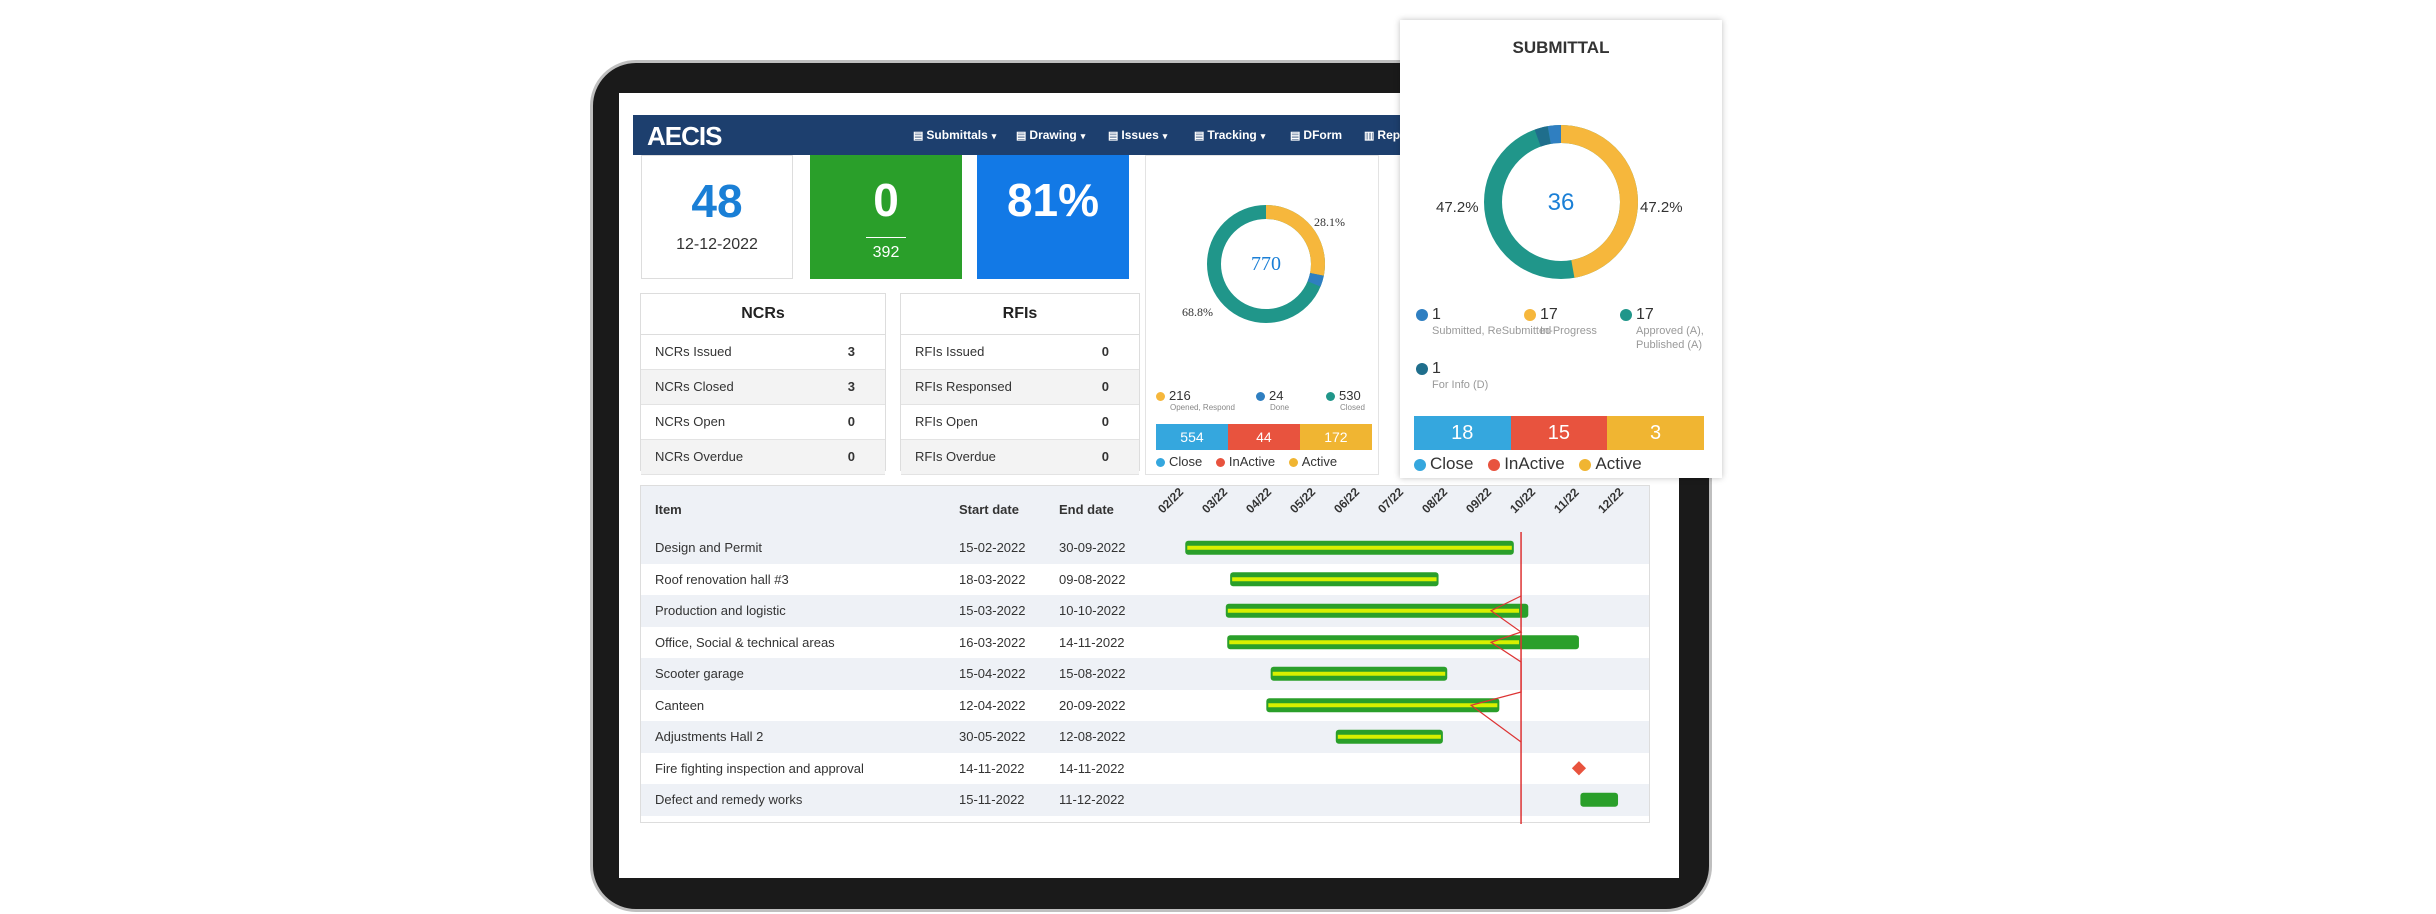  Describe the element at coordinates (1020, 457) in the screenshot. I see `table-row: RFIs Overdue 0` at that location.